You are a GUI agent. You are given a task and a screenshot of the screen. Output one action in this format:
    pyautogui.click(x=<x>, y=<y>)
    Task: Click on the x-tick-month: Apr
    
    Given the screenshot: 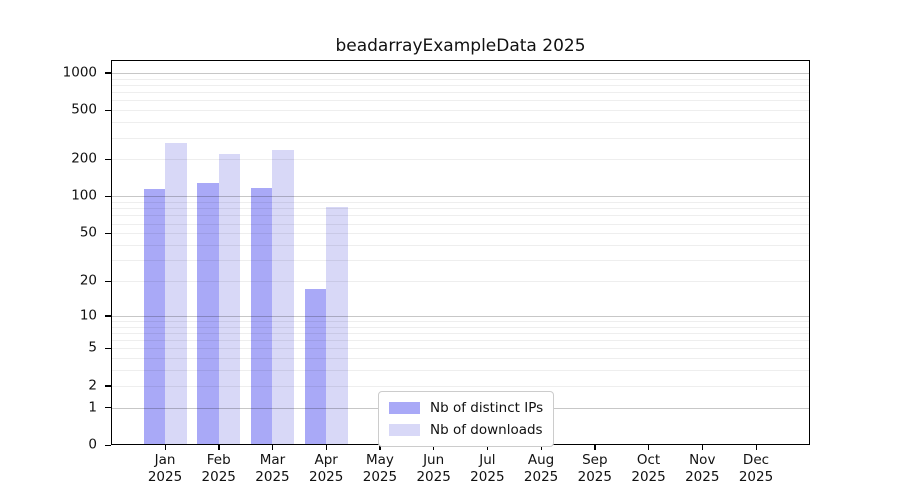 What is the action you would take?
    pyautogui.click(x=326, y=460)
    